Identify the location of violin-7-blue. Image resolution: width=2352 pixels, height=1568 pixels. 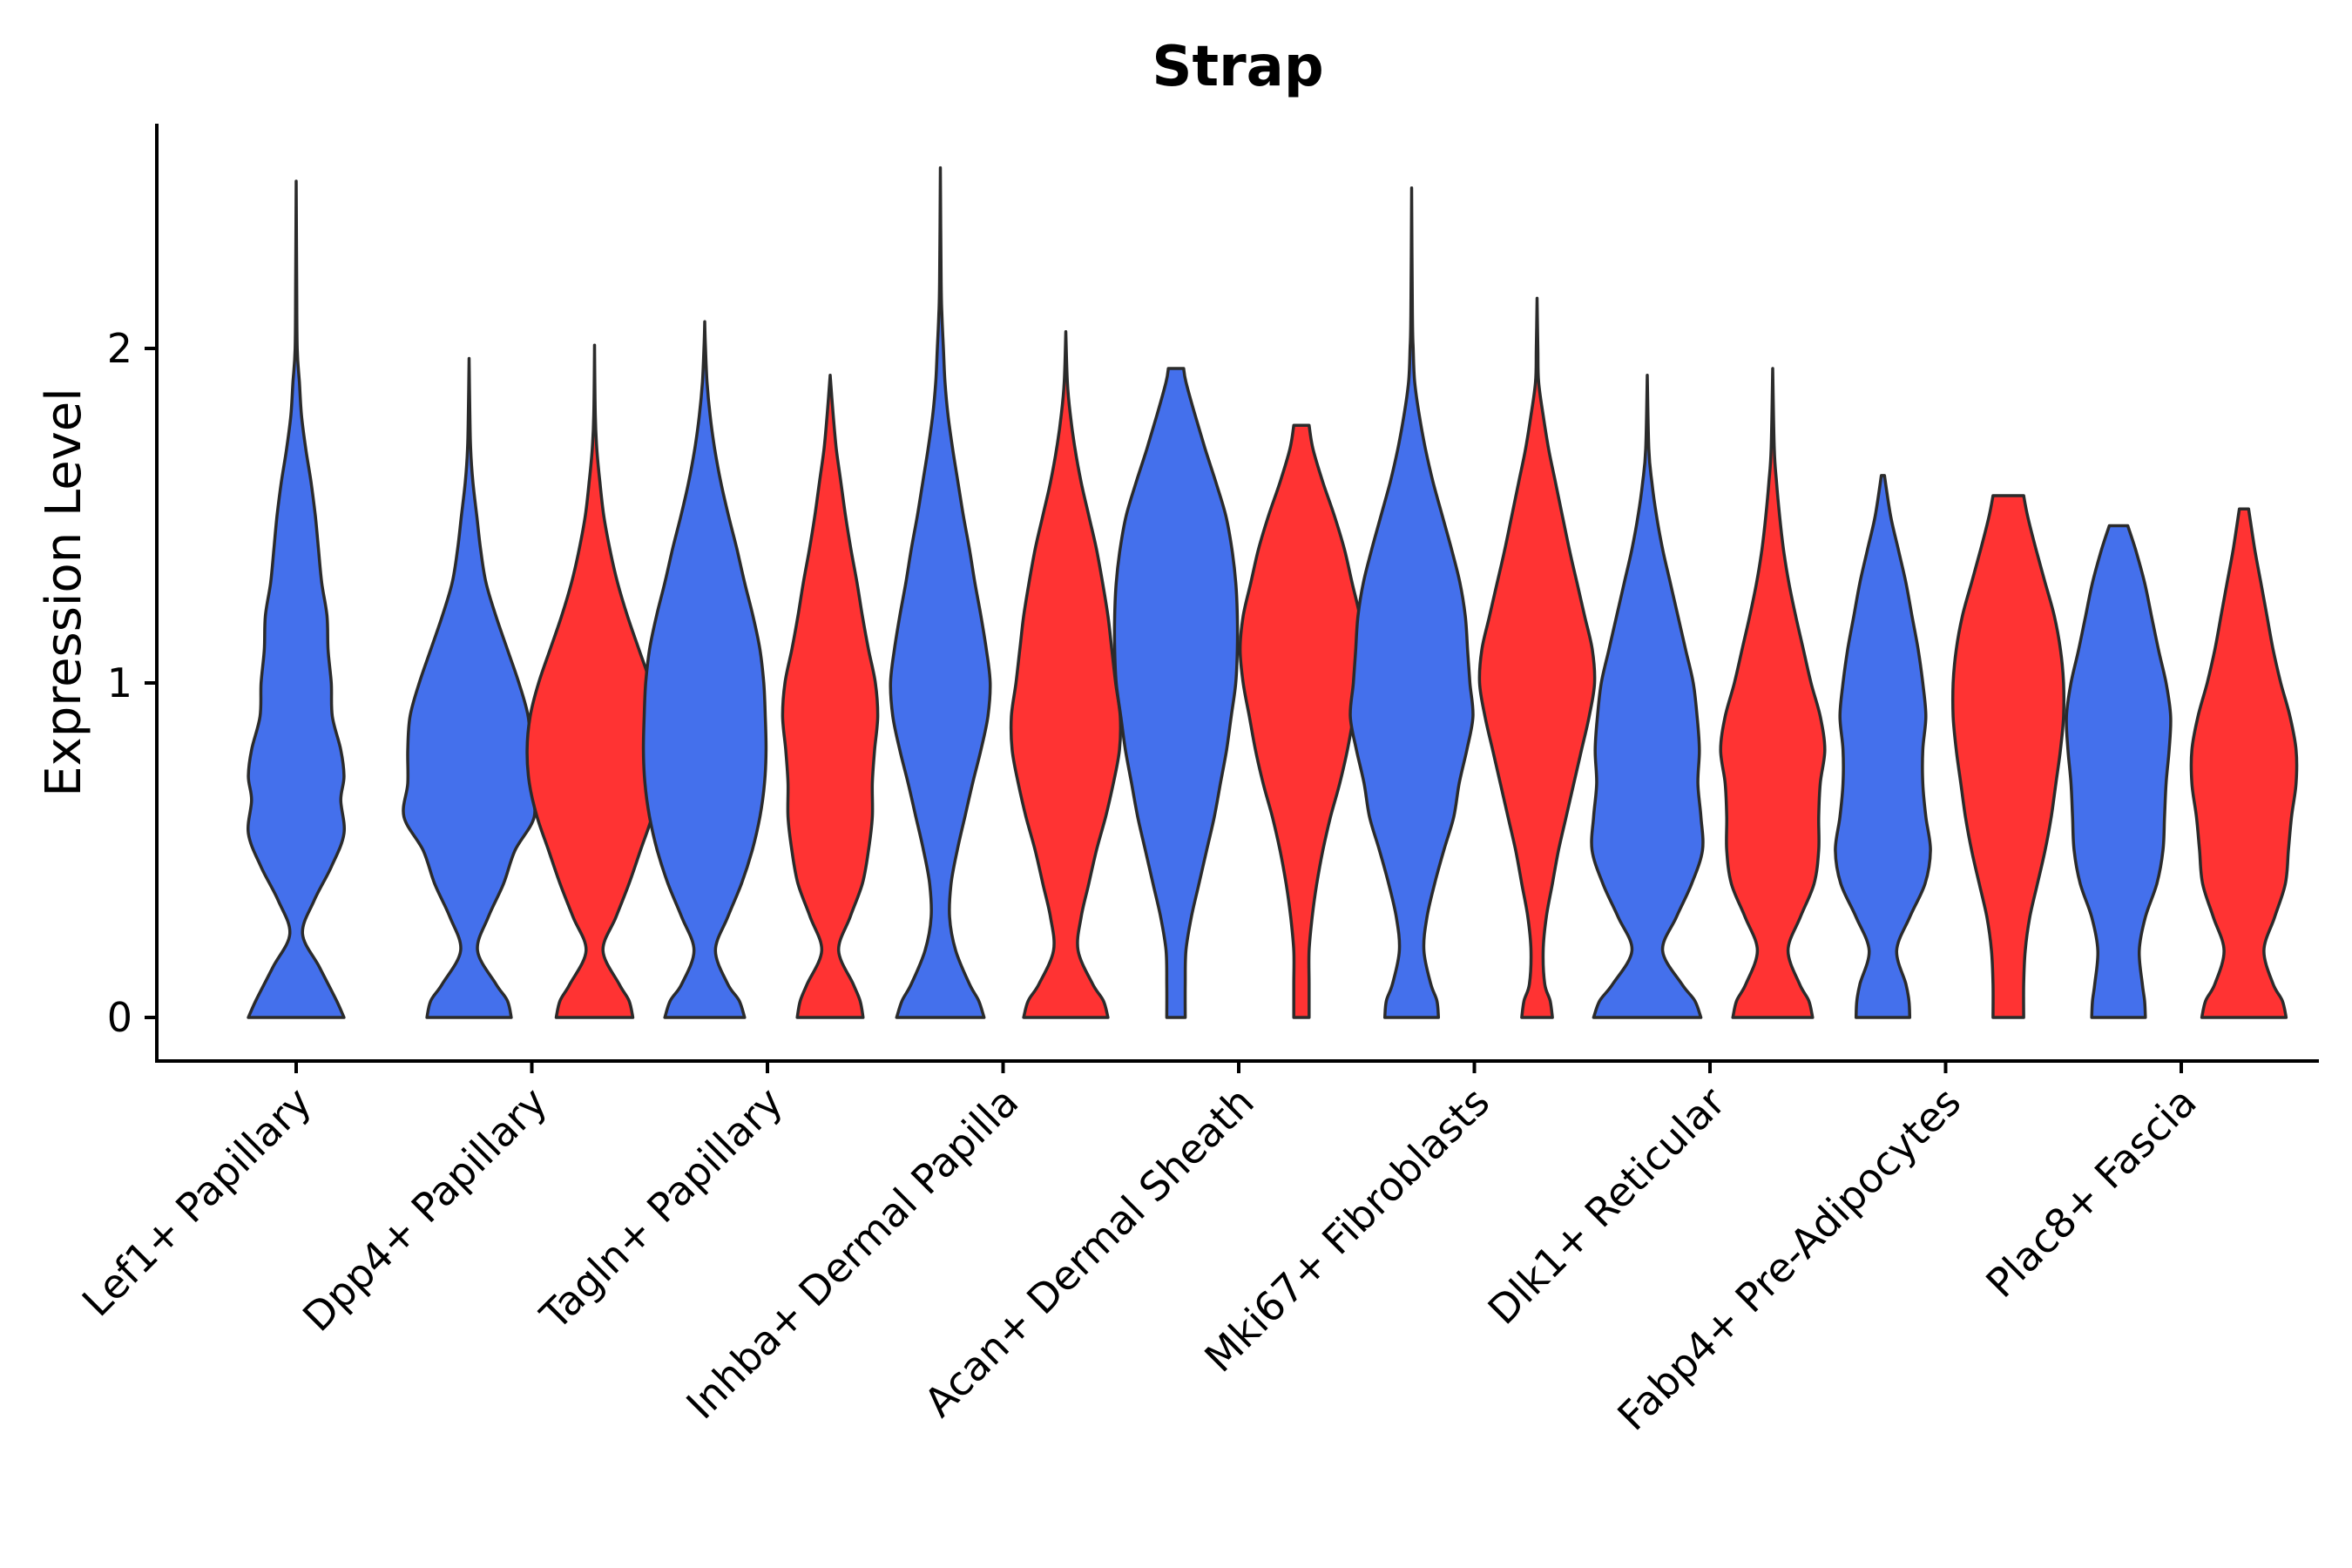
(1883, 746).